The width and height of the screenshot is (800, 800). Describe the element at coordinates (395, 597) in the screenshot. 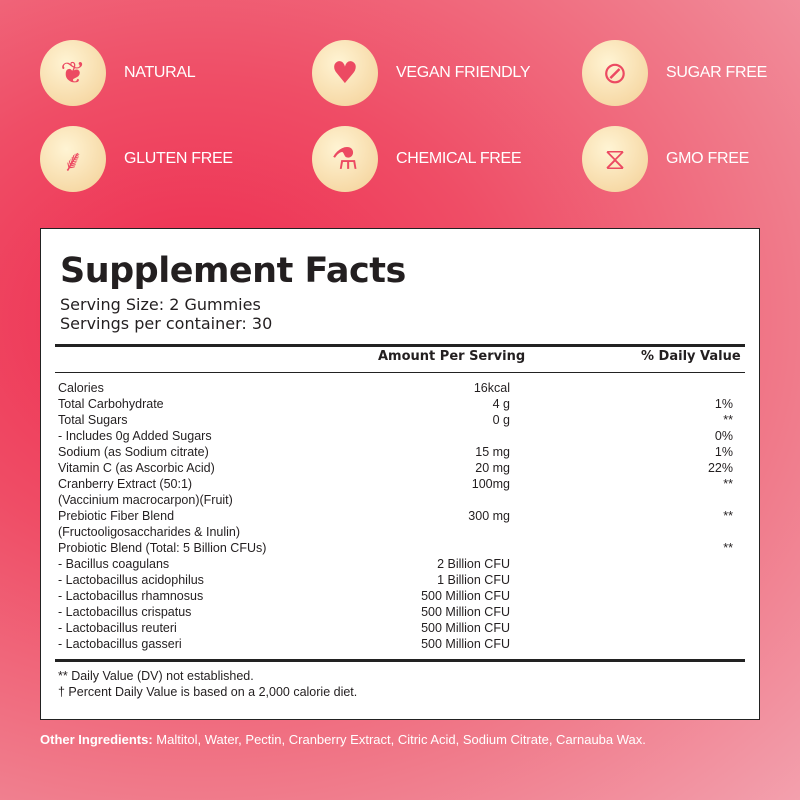

I see `facts-row: - Lactobacillus rhamnosus 500 Million CFU` at that location.